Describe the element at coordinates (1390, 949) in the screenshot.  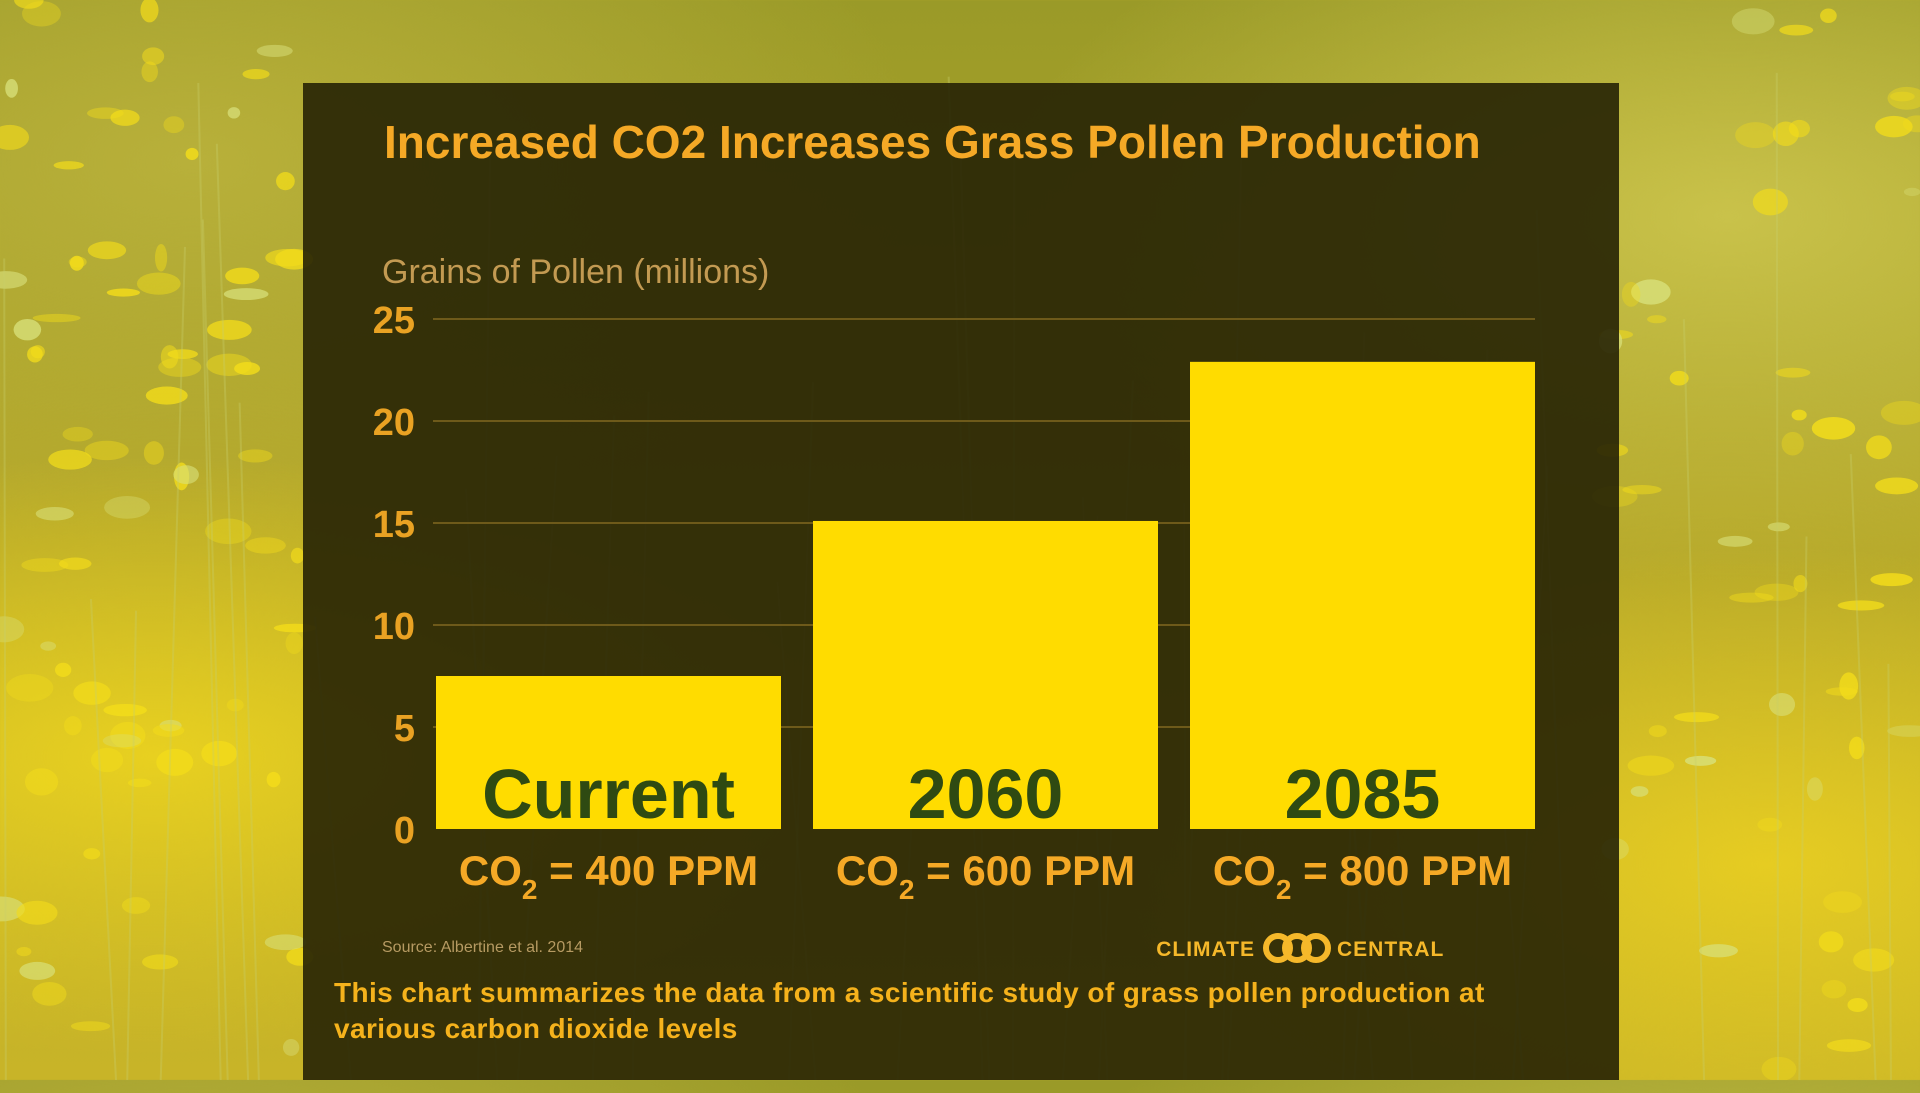
I see `logo-text-right: CENTRAL` at that location.